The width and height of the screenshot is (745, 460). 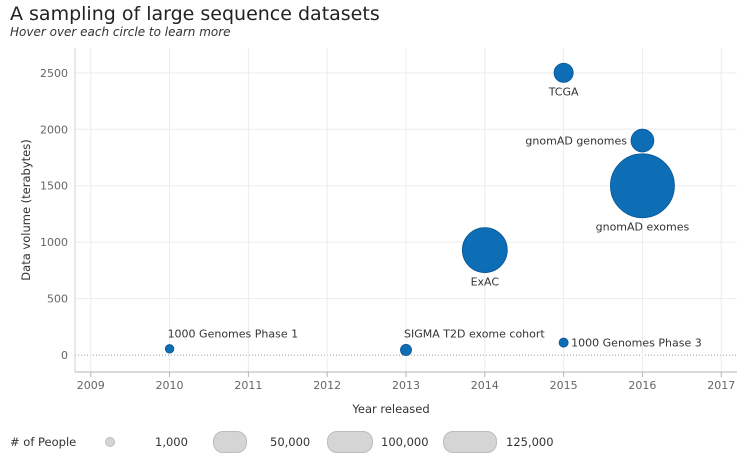 What do you see at coordinates (636, 343) in the screenshot?
I see `data-label: 1000 Genomes Phase 3` at bounding box center [636, 343].